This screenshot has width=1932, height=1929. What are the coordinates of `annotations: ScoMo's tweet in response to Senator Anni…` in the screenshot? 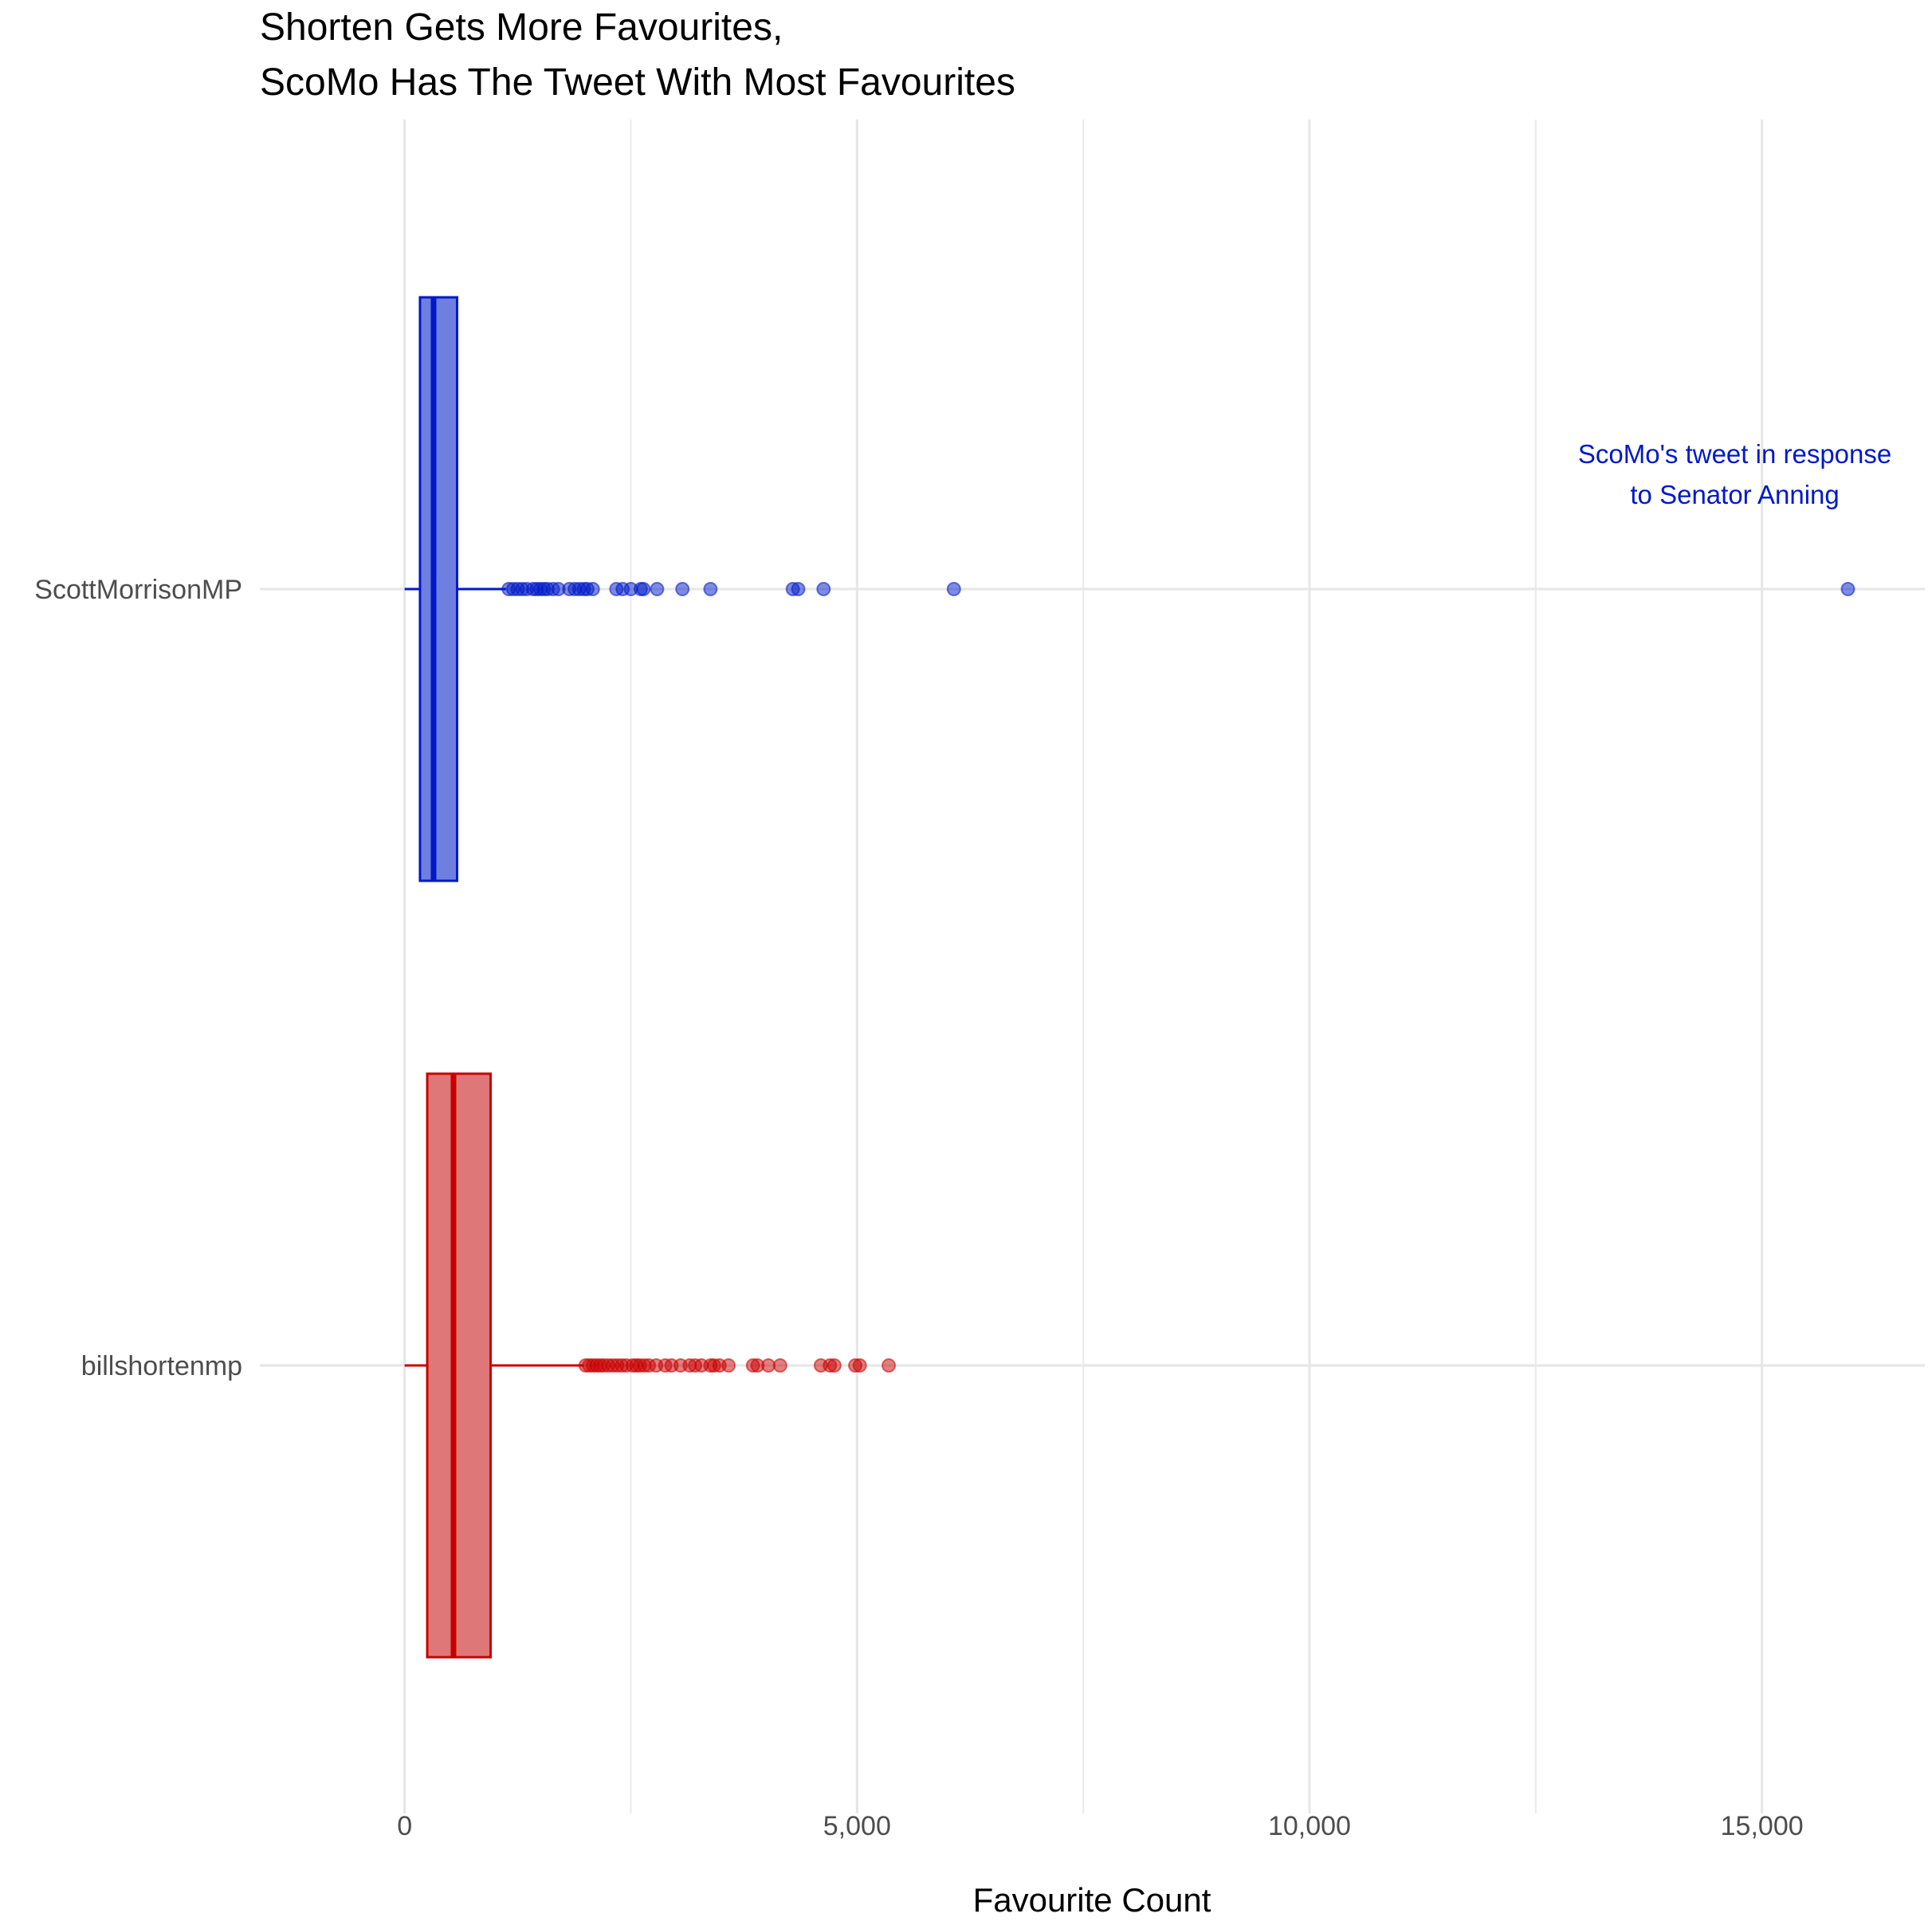 It's located at (1734, 474).